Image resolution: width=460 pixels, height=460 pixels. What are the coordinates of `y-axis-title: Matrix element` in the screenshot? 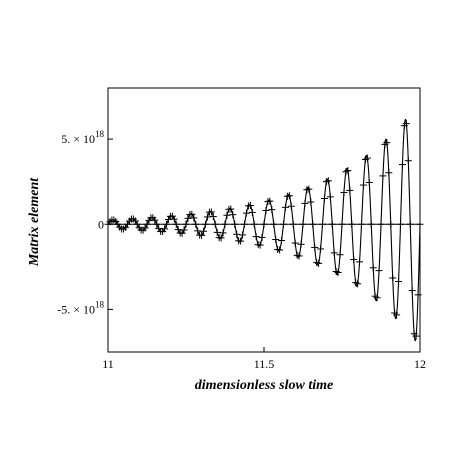 It's located at (34, 222).